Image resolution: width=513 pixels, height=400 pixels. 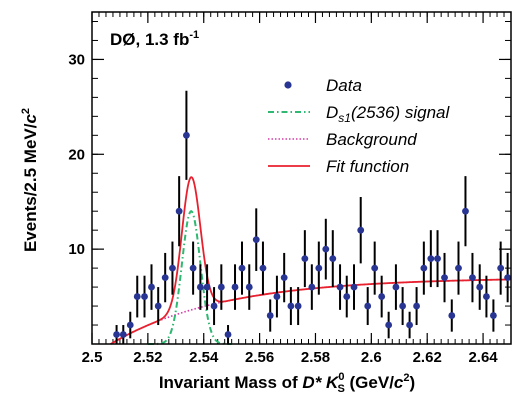 I want to click on x-axis-title: Invariant Mass of D* K0 S (GeV/c2), so click(x=287, y=383).